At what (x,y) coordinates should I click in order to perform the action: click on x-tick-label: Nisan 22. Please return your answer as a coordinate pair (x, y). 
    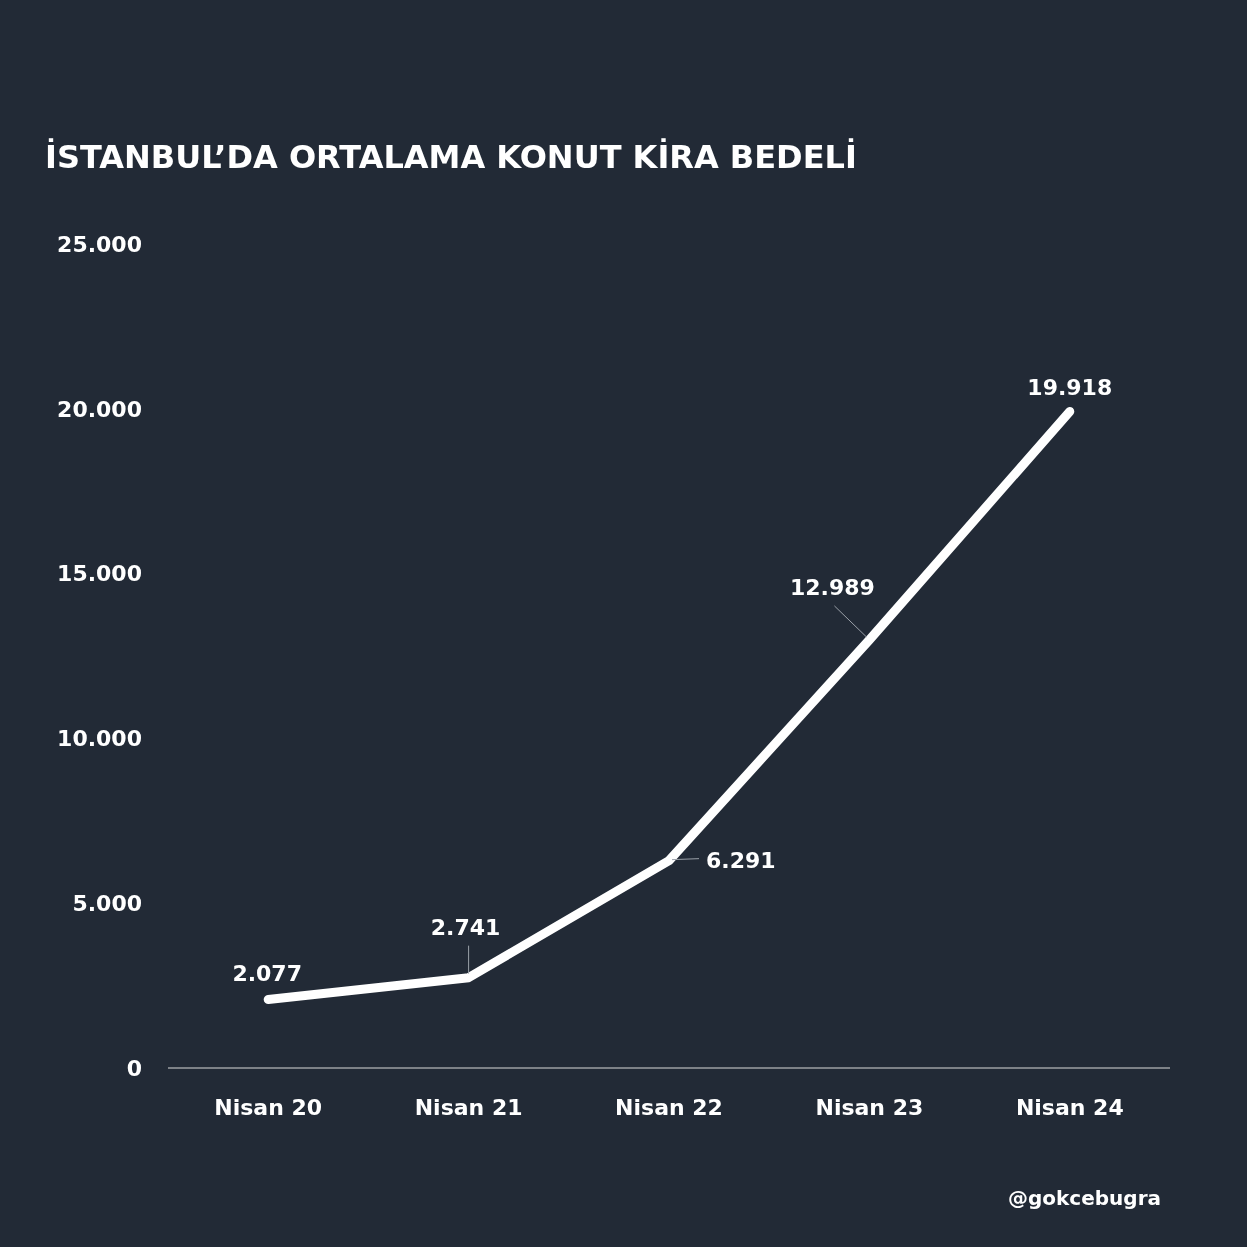
    Looking at the image, I should click on (669, 1107).